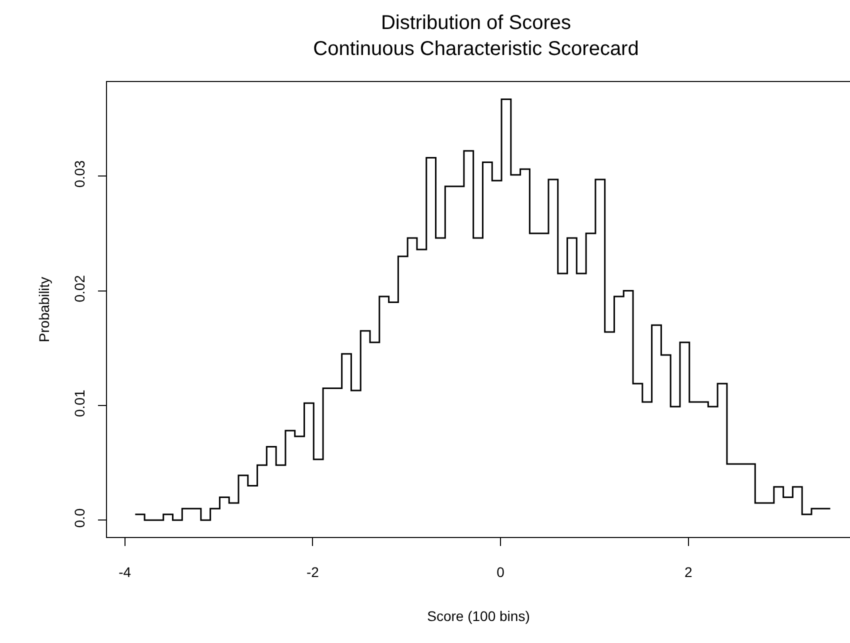 The height and width of the screenshot is (643, 850). What do you see at coordinates (476, 36) in the screenshot?
I see `chart-title: Distribution of Scores Continuous Characteristic Scorecard` at bounding box center [476, 36].